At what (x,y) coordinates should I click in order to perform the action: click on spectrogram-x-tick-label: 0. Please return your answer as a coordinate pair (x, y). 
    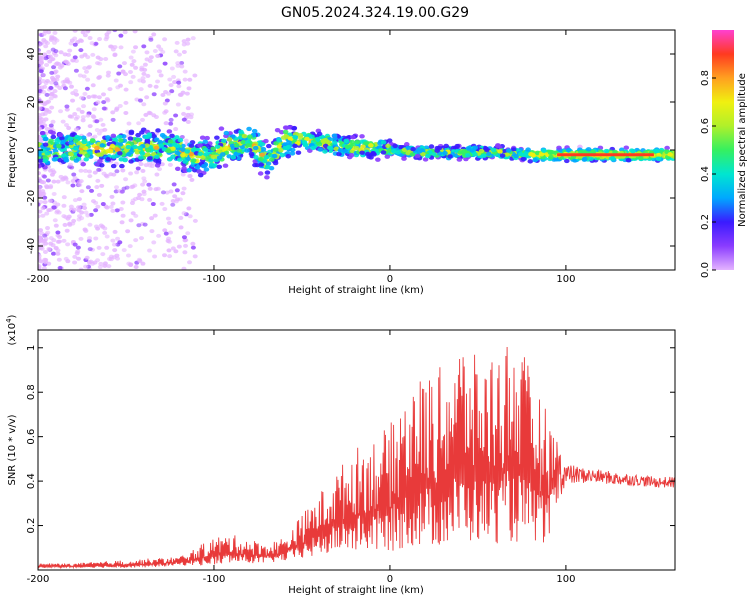
    Looking at the image, I should click on (390, 279).